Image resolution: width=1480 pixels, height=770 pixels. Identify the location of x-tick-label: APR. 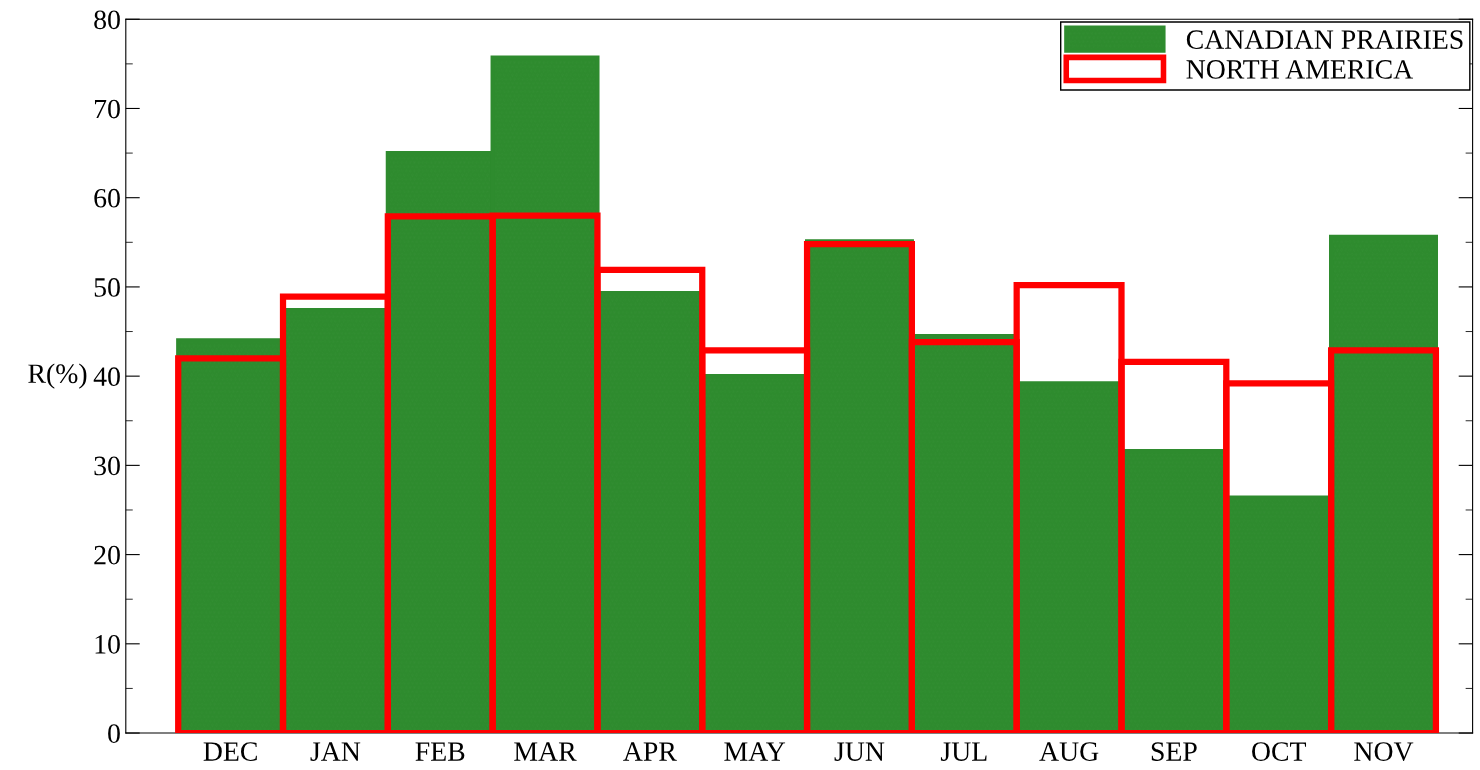
(650, 751).